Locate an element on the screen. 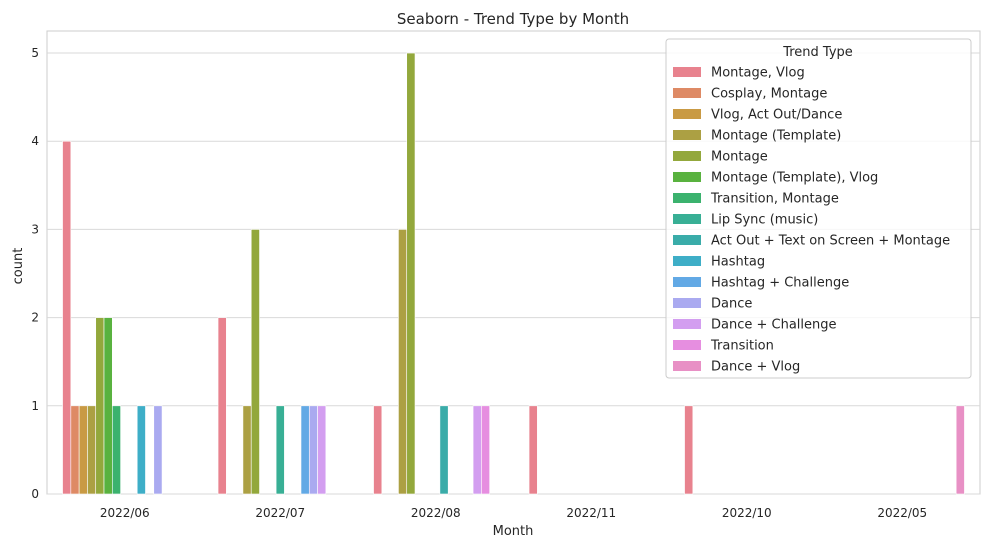 This screenshot has height=551, width=988. legend-entry-label: Transition is located at coordinates (742, 346).